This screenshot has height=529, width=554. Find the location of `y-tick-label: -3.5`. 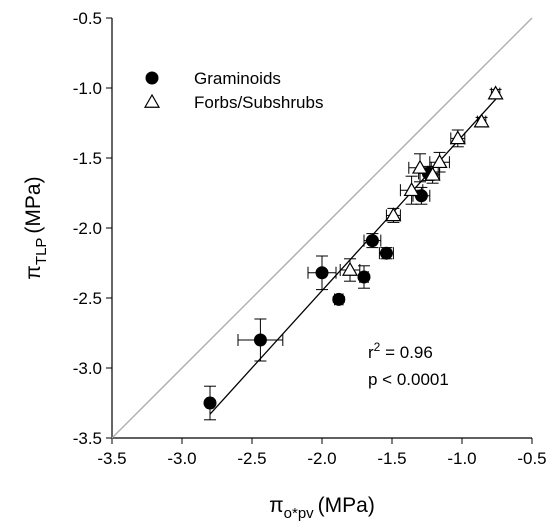

y-tick-label: -3.5 is located at coordinates (87, 438).